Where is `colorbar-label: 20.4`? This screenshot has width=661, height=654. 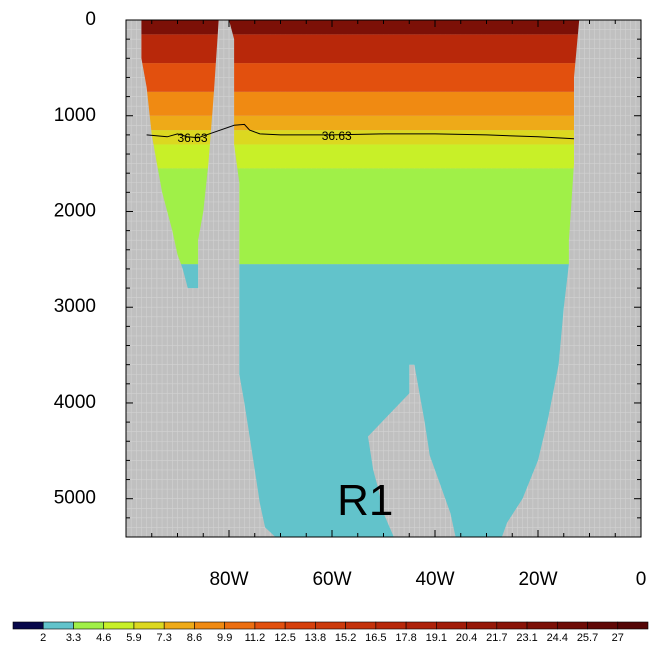 colorbar-label: 20.4 is located at coordinates (466, 638).